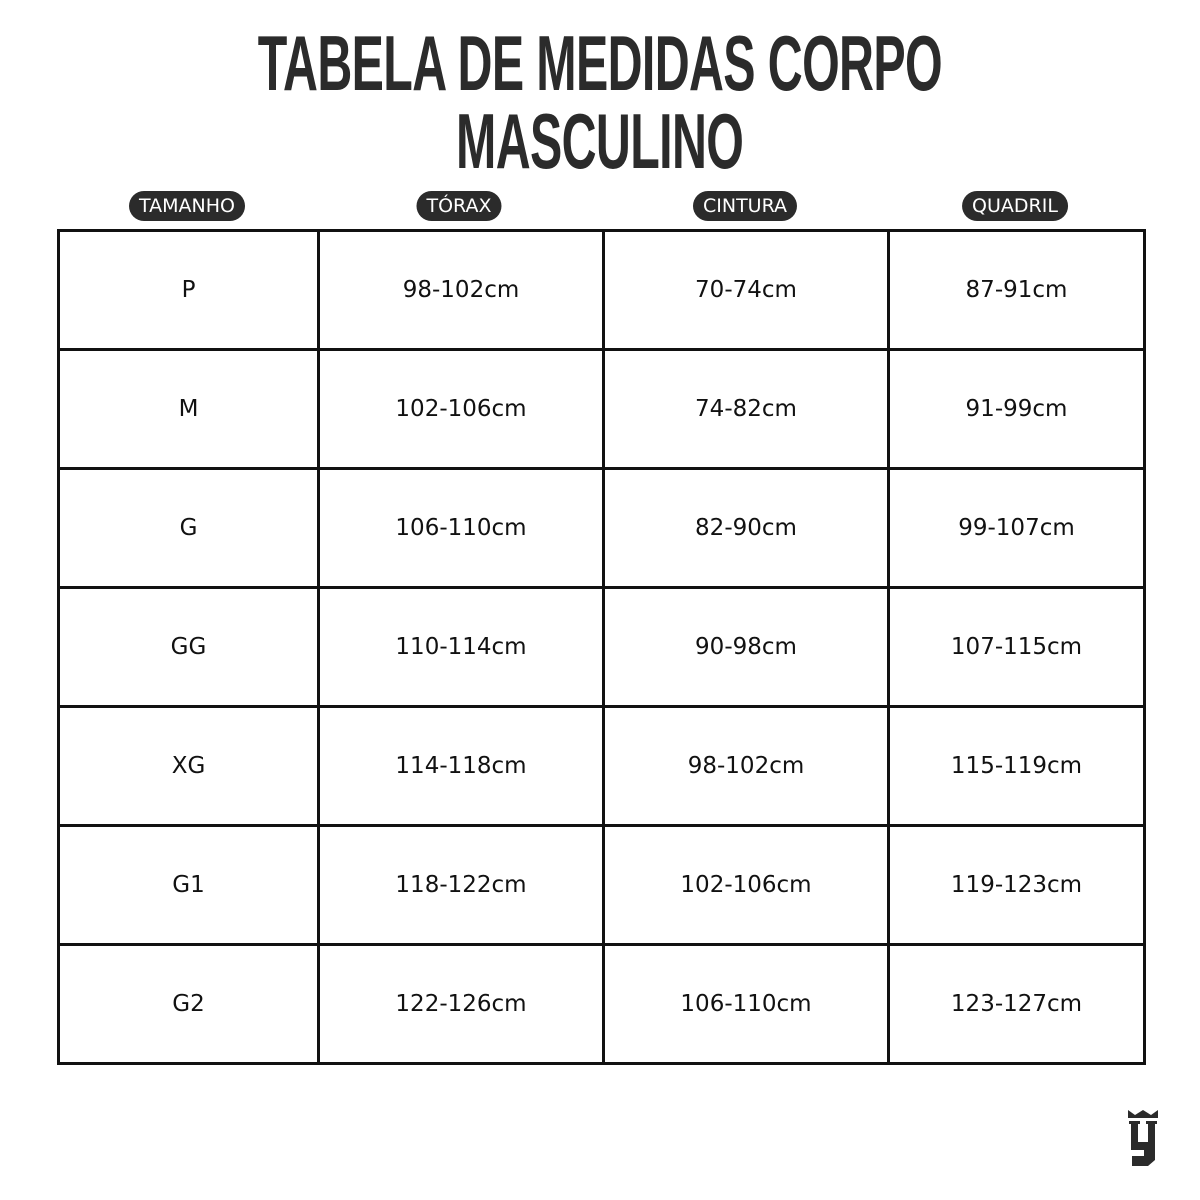 This screenshot has height=1200, width=1200. What do you see at coordinates (461, 290) in the screenshot?
I see `cell-torax: 98-102cm` at bounding box center [461, 290].